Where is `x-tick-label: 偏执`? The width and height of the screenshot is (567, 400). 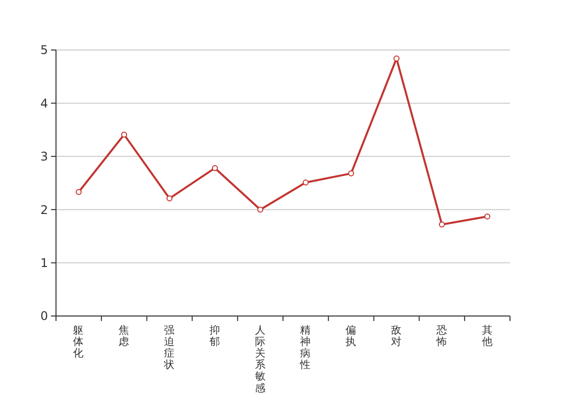 x-tick-label: 偏执 is located at coordinates (351, 336).